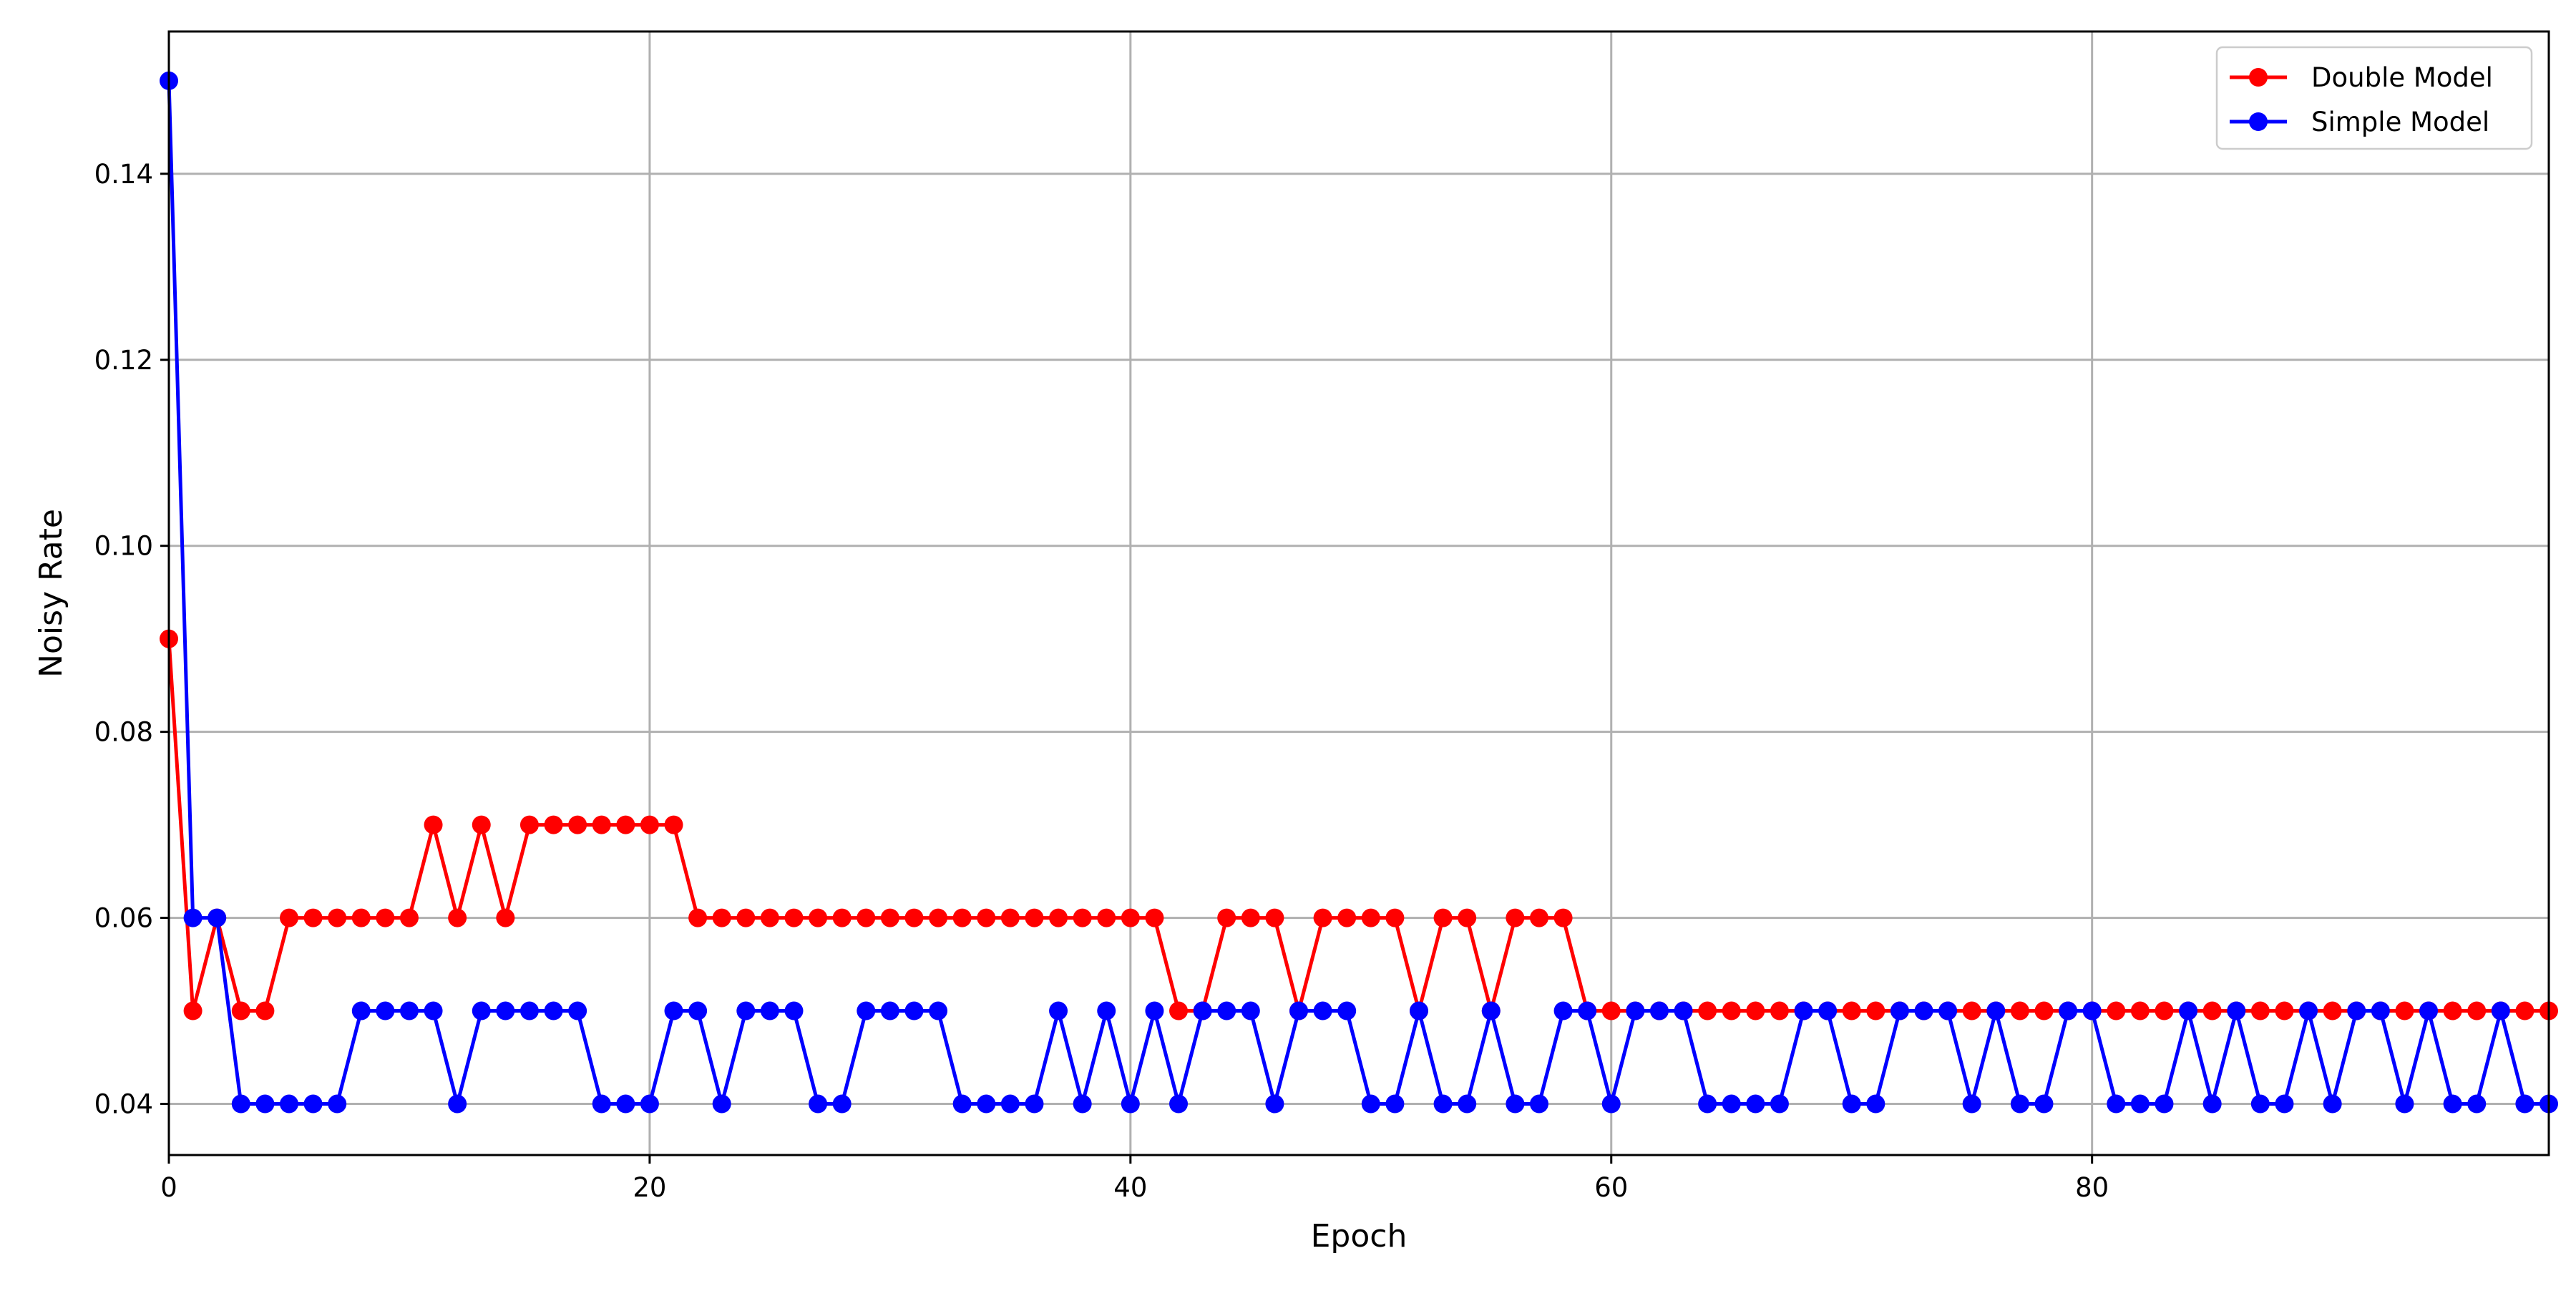 This screenshot has width=2576, height=1291. I want to click on legend-item: Simple Model, so click(2359, 122).